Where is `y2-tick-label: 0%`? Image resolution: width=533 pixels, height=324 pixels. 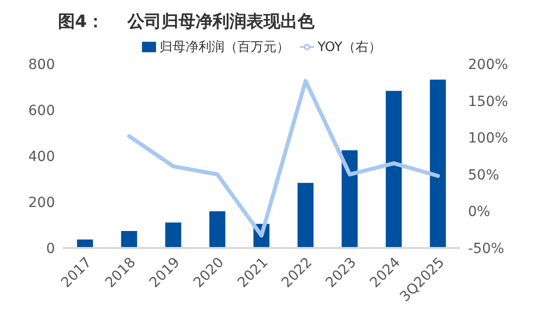 y2-tick-label: 0% is located at coordinates (479, 212).